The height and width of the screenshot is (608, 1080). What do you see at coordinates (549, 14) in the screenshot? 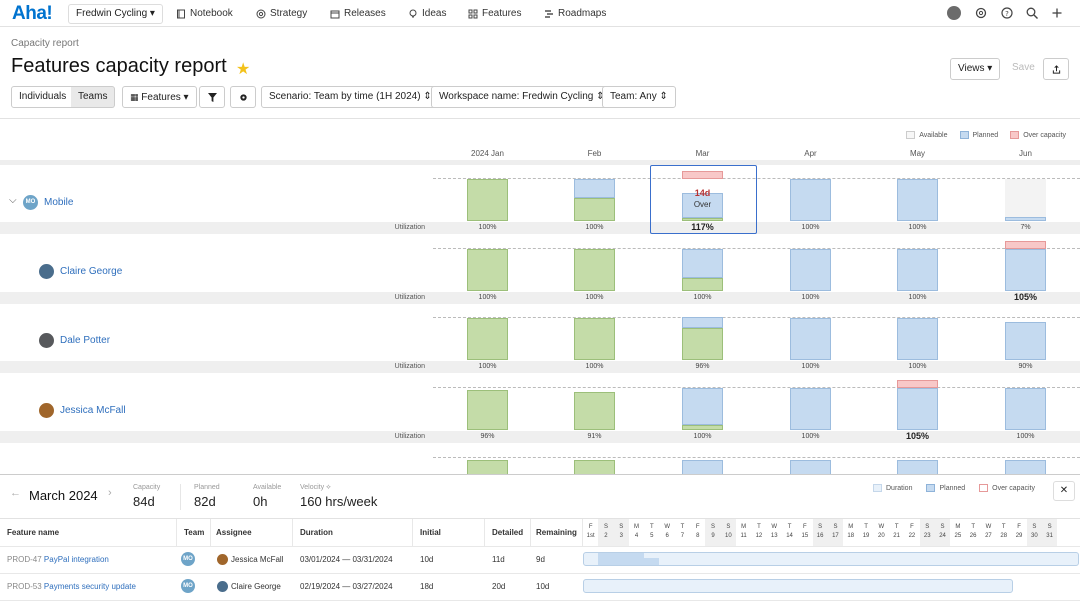
I see `roadmaps-icon` at bounding box center [549, 14].